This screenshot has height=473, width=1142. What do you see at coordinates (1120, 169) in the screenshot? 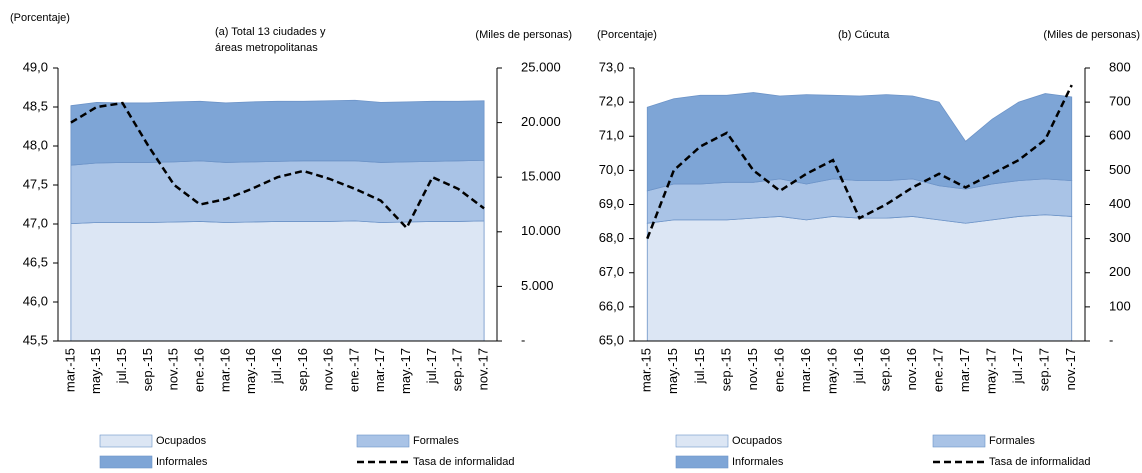
I see `y2-tick-label: 500` at bounding box center [1120, 169].